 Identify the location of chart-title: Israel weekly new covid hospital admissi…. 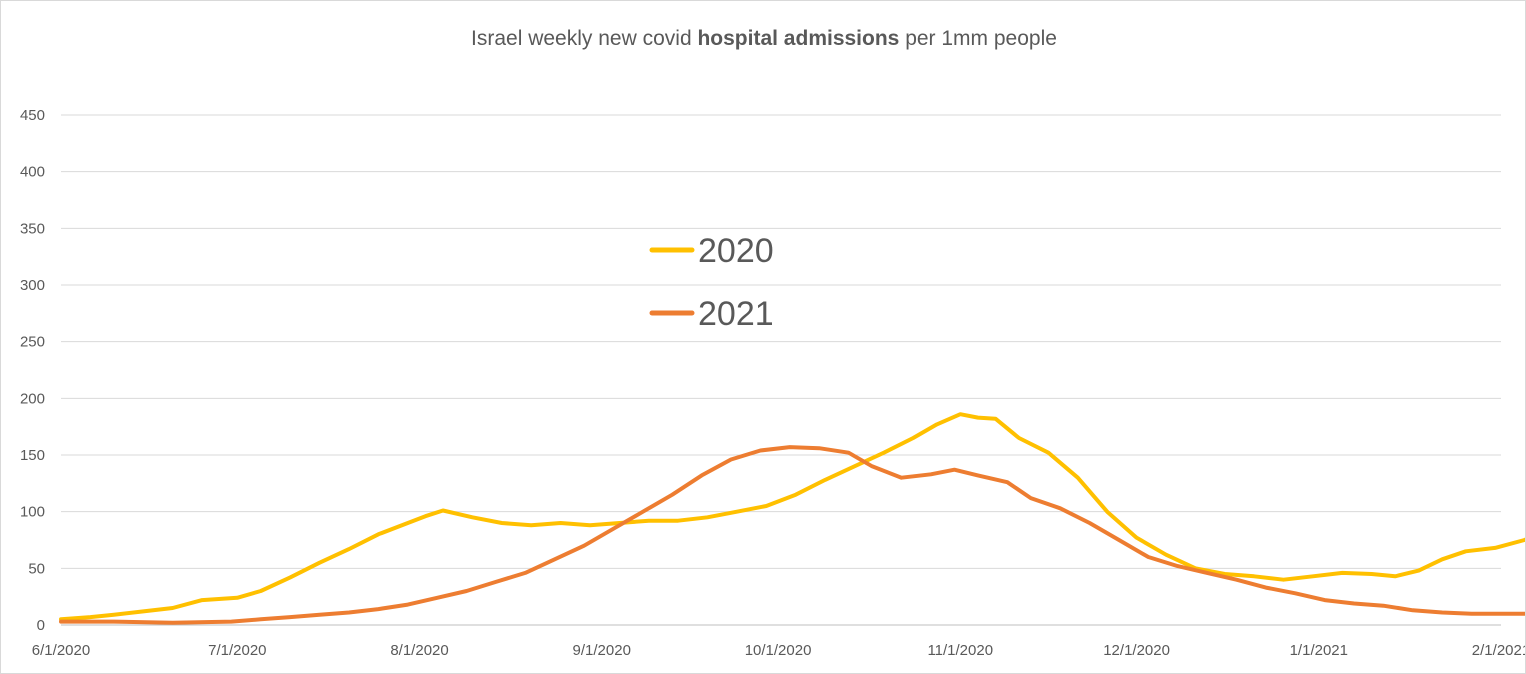
(764, 38).